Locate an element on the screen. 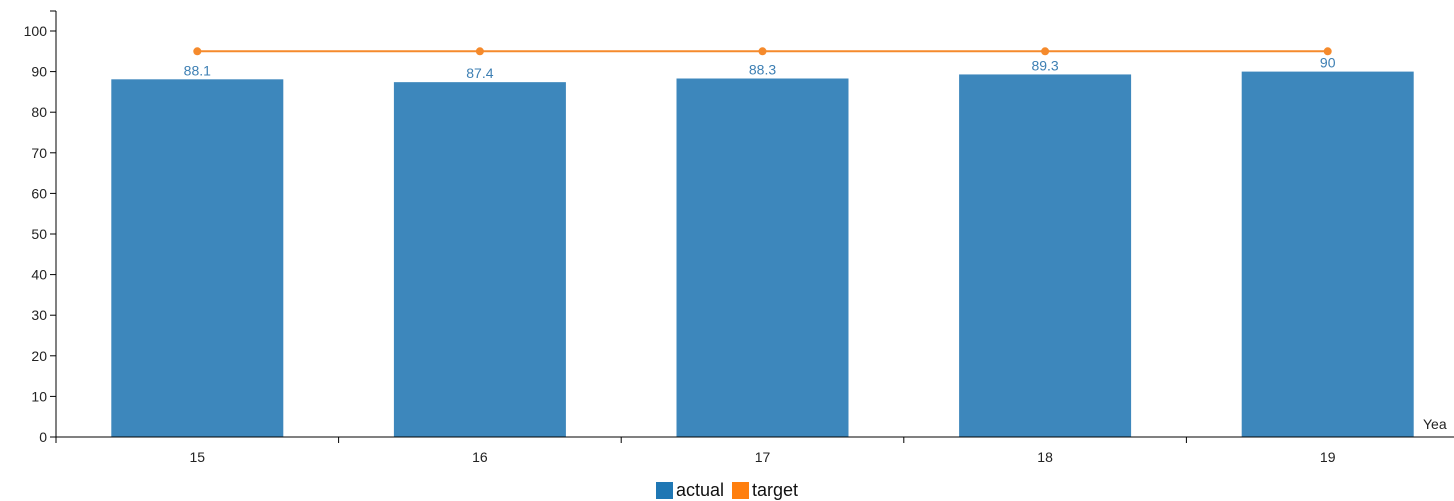 The width and height of the screenshot is (1454, 501). data-label-19: 90 is located at coordinates (1328, 63).